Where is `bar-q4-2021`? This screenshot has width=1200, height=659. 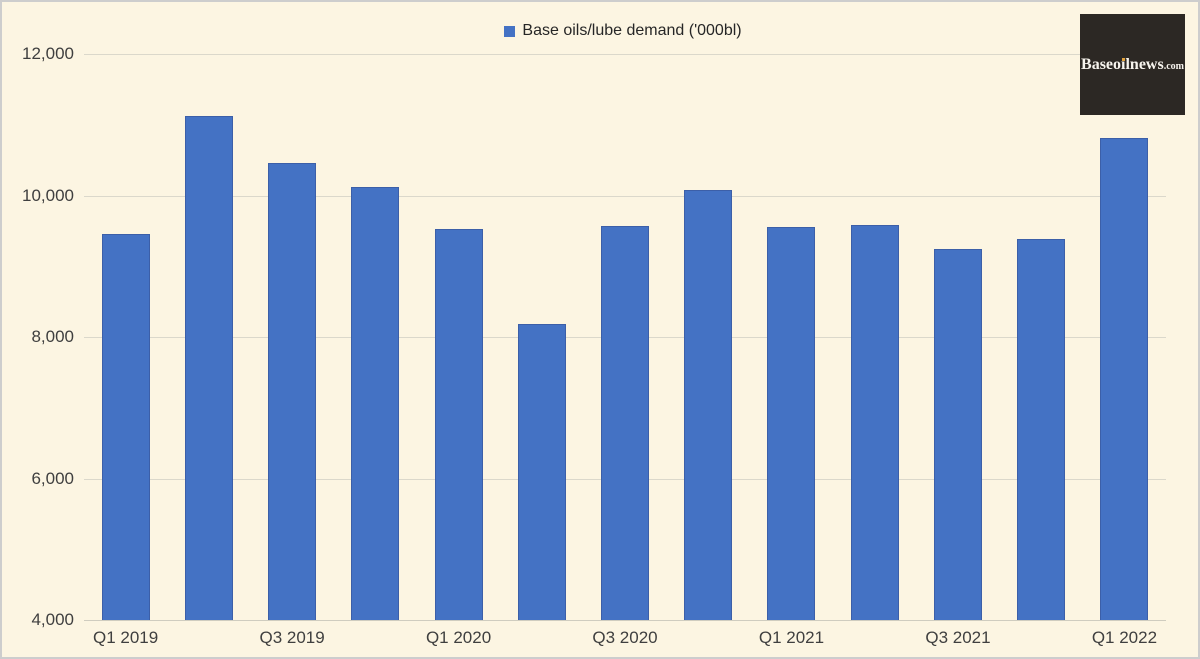 bar-q4-2021 is located at coordinates (1041, 429).